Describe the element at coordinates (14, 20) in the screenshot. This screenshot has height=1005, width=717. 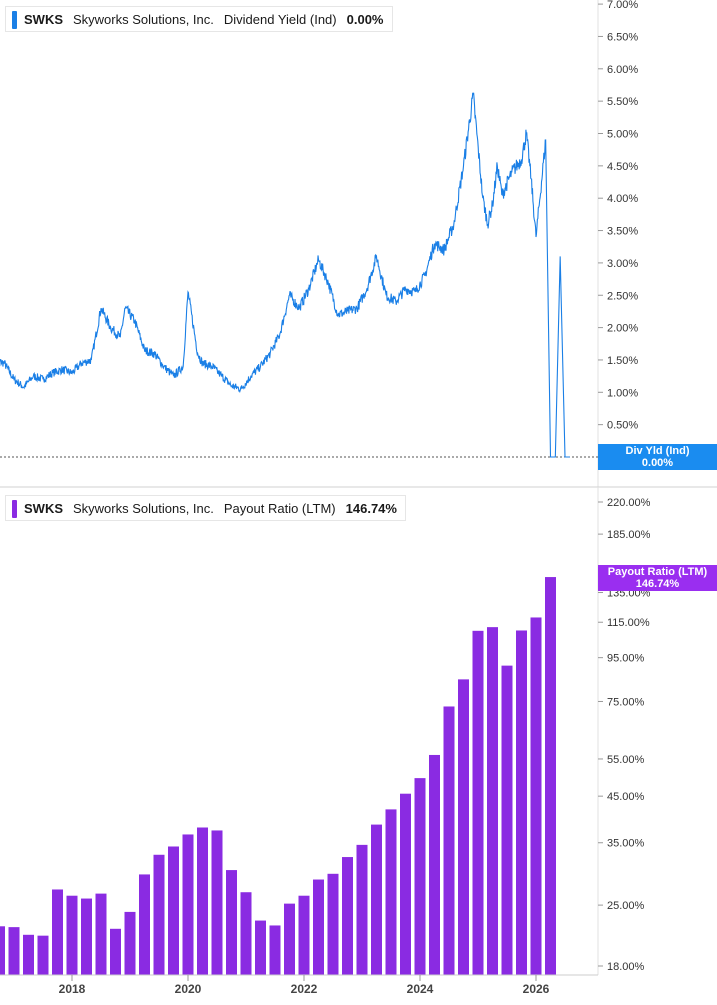
I see `yield-legend-color` at that location.